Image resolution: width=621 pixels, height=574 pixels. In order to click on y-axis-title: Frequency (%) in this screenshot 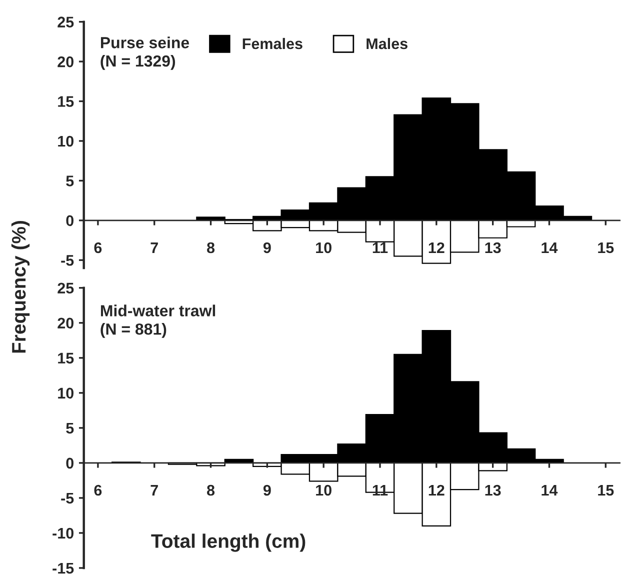, I will do `click(20, 286)`.